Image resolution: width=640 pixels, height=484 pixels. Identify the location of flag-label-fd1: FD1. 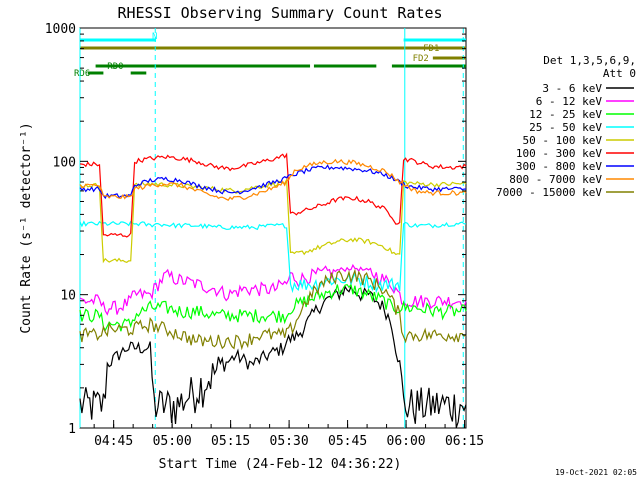
(431, 49).